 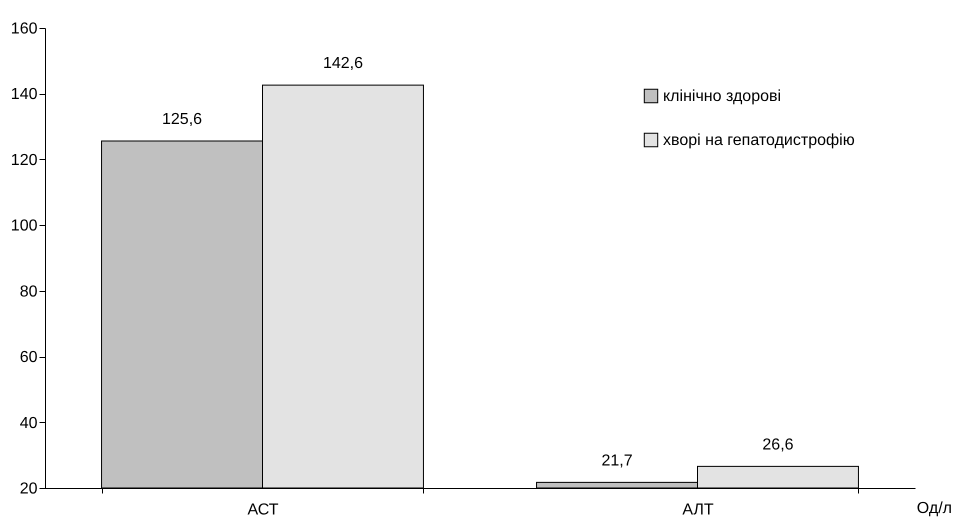 What do you see at coordinates (29, 357) in the screenshot?
I see `y-tick-label: 60` at bounding box center [29, 357].